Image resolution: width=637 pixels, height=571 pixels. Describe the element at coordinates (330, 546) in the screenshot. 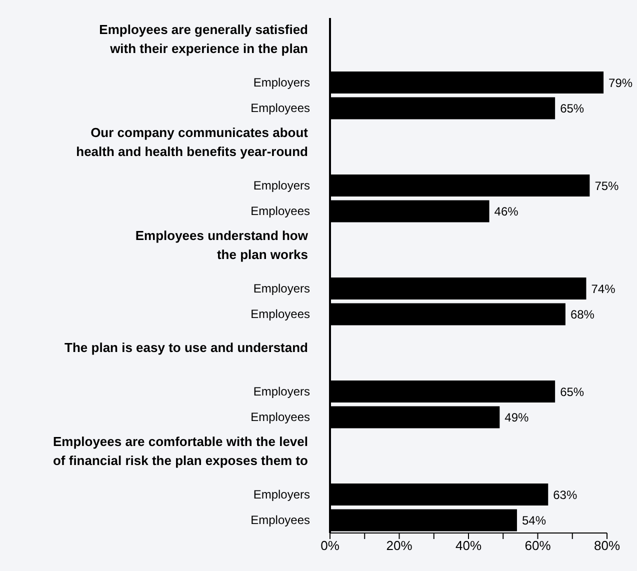

I see `x-tick-label: 0%` at that location.